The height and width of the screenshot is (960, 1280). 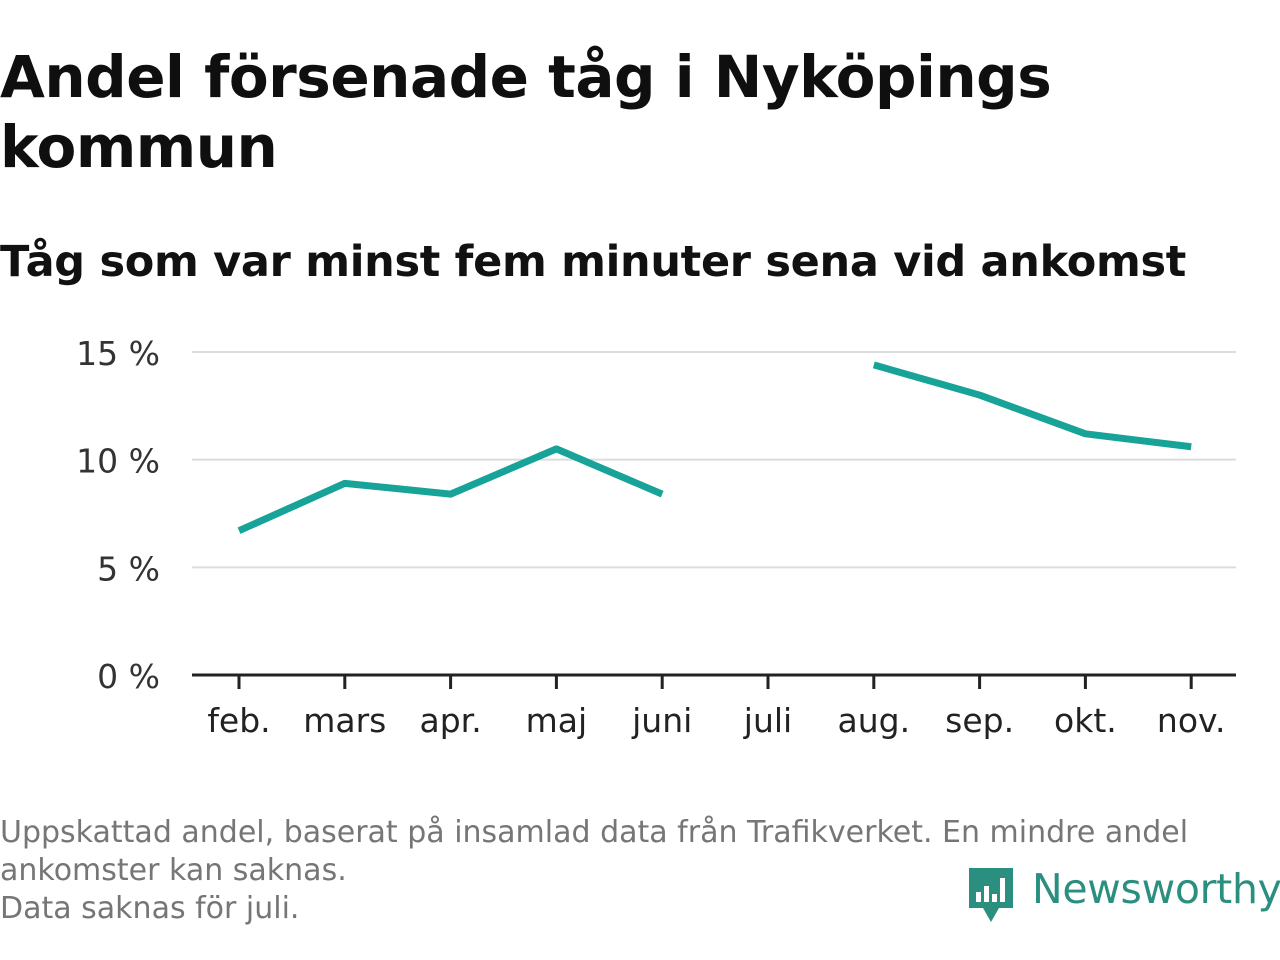 What do you see at coordinates (118, 461) in the screenshot?
I see `y-tick-label: 10 %` at bounding box center [118, 461].